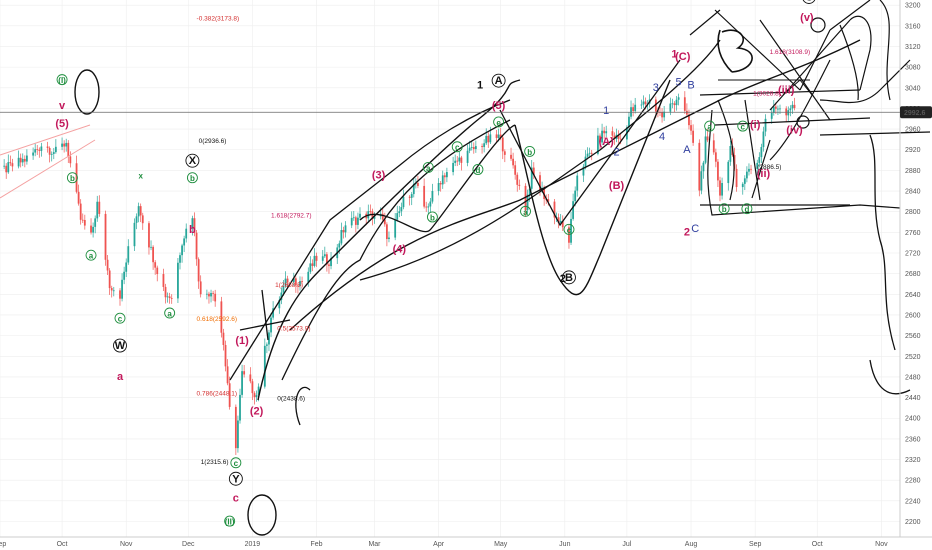 The image size is (932, 550). I want to click on wave-label: (ii), so click(764, 174).